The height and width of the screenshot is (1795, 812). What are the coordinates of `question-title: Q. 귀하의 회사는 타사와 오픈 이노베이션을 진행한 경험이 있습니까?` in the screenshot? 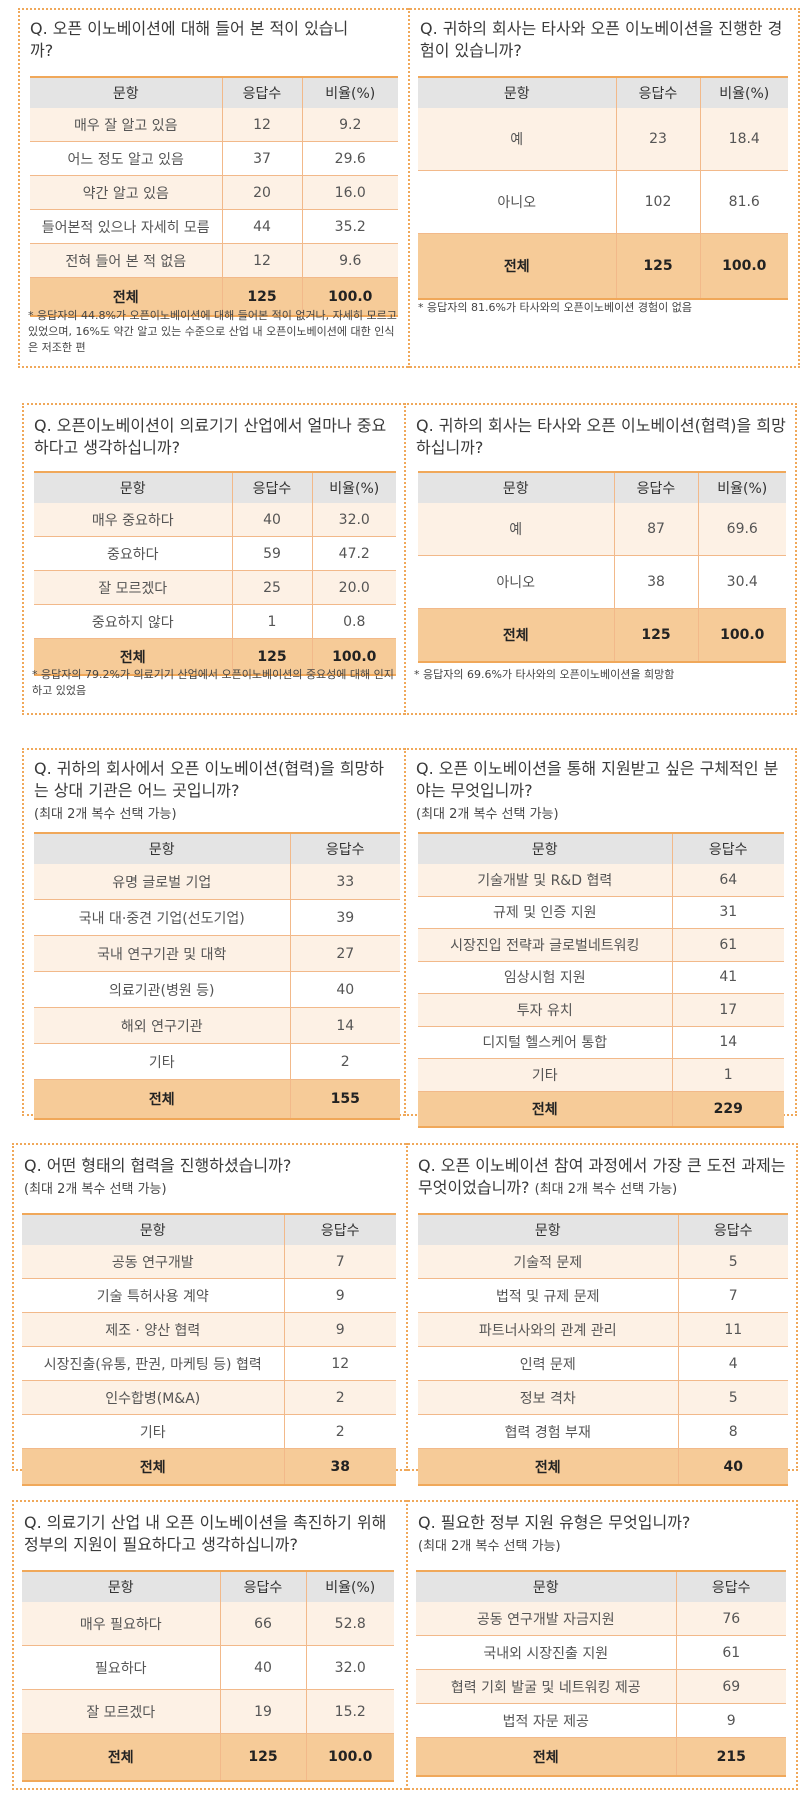 It's located at (601, 39).